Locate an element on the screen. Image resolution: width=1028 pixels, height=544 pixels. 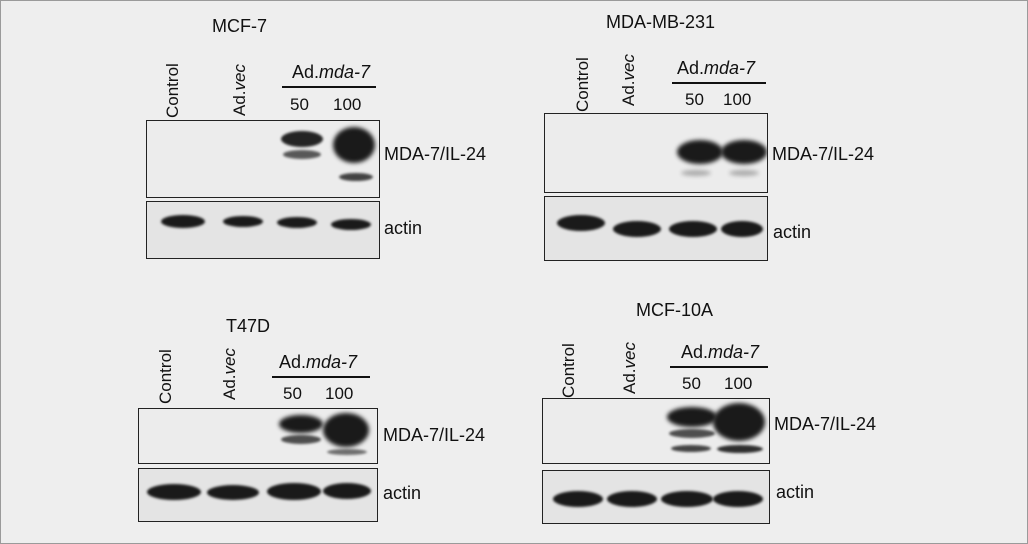
cell-line-title: MDA-MB-231 is located at coordinates (661, 22).